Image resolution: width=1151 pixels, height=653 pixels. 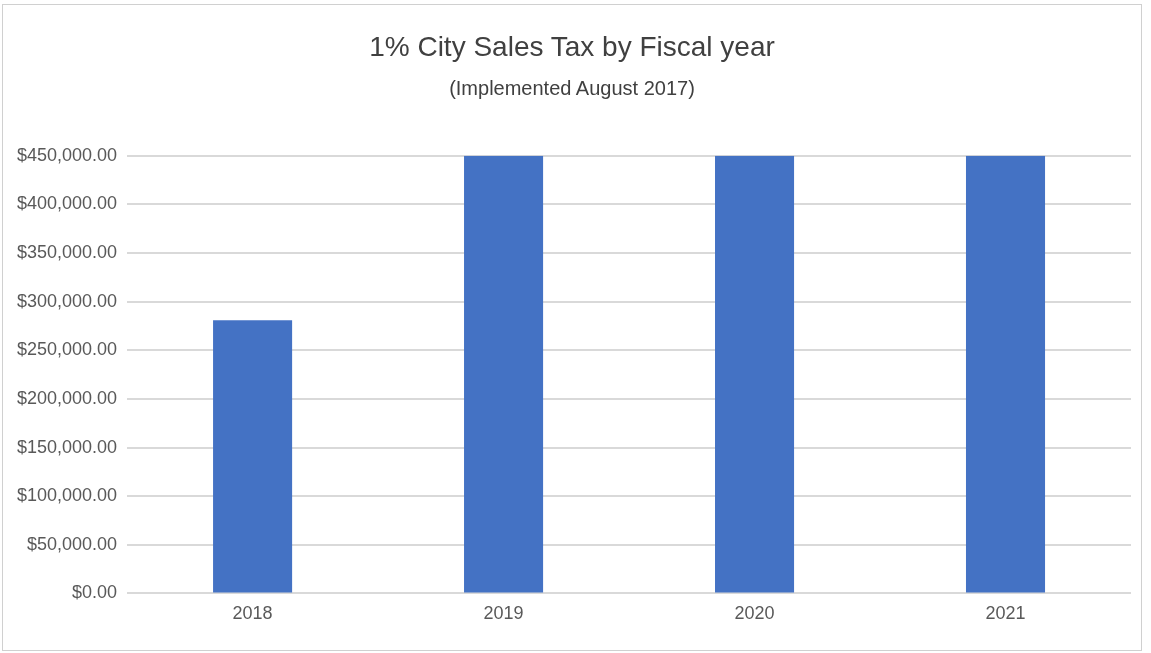 What do you see at coordinates (1005, 613) in the screenshot?
I see `x-tick-label: 2021` at bounding box center [1005, 613].